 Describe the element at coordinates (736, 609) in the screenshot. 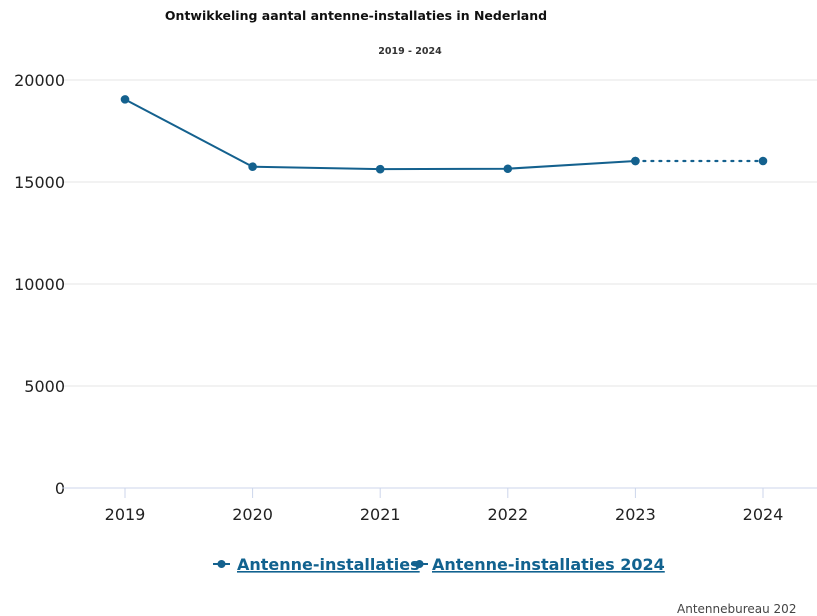

I see `credits: Antennebureau 202` at that location.